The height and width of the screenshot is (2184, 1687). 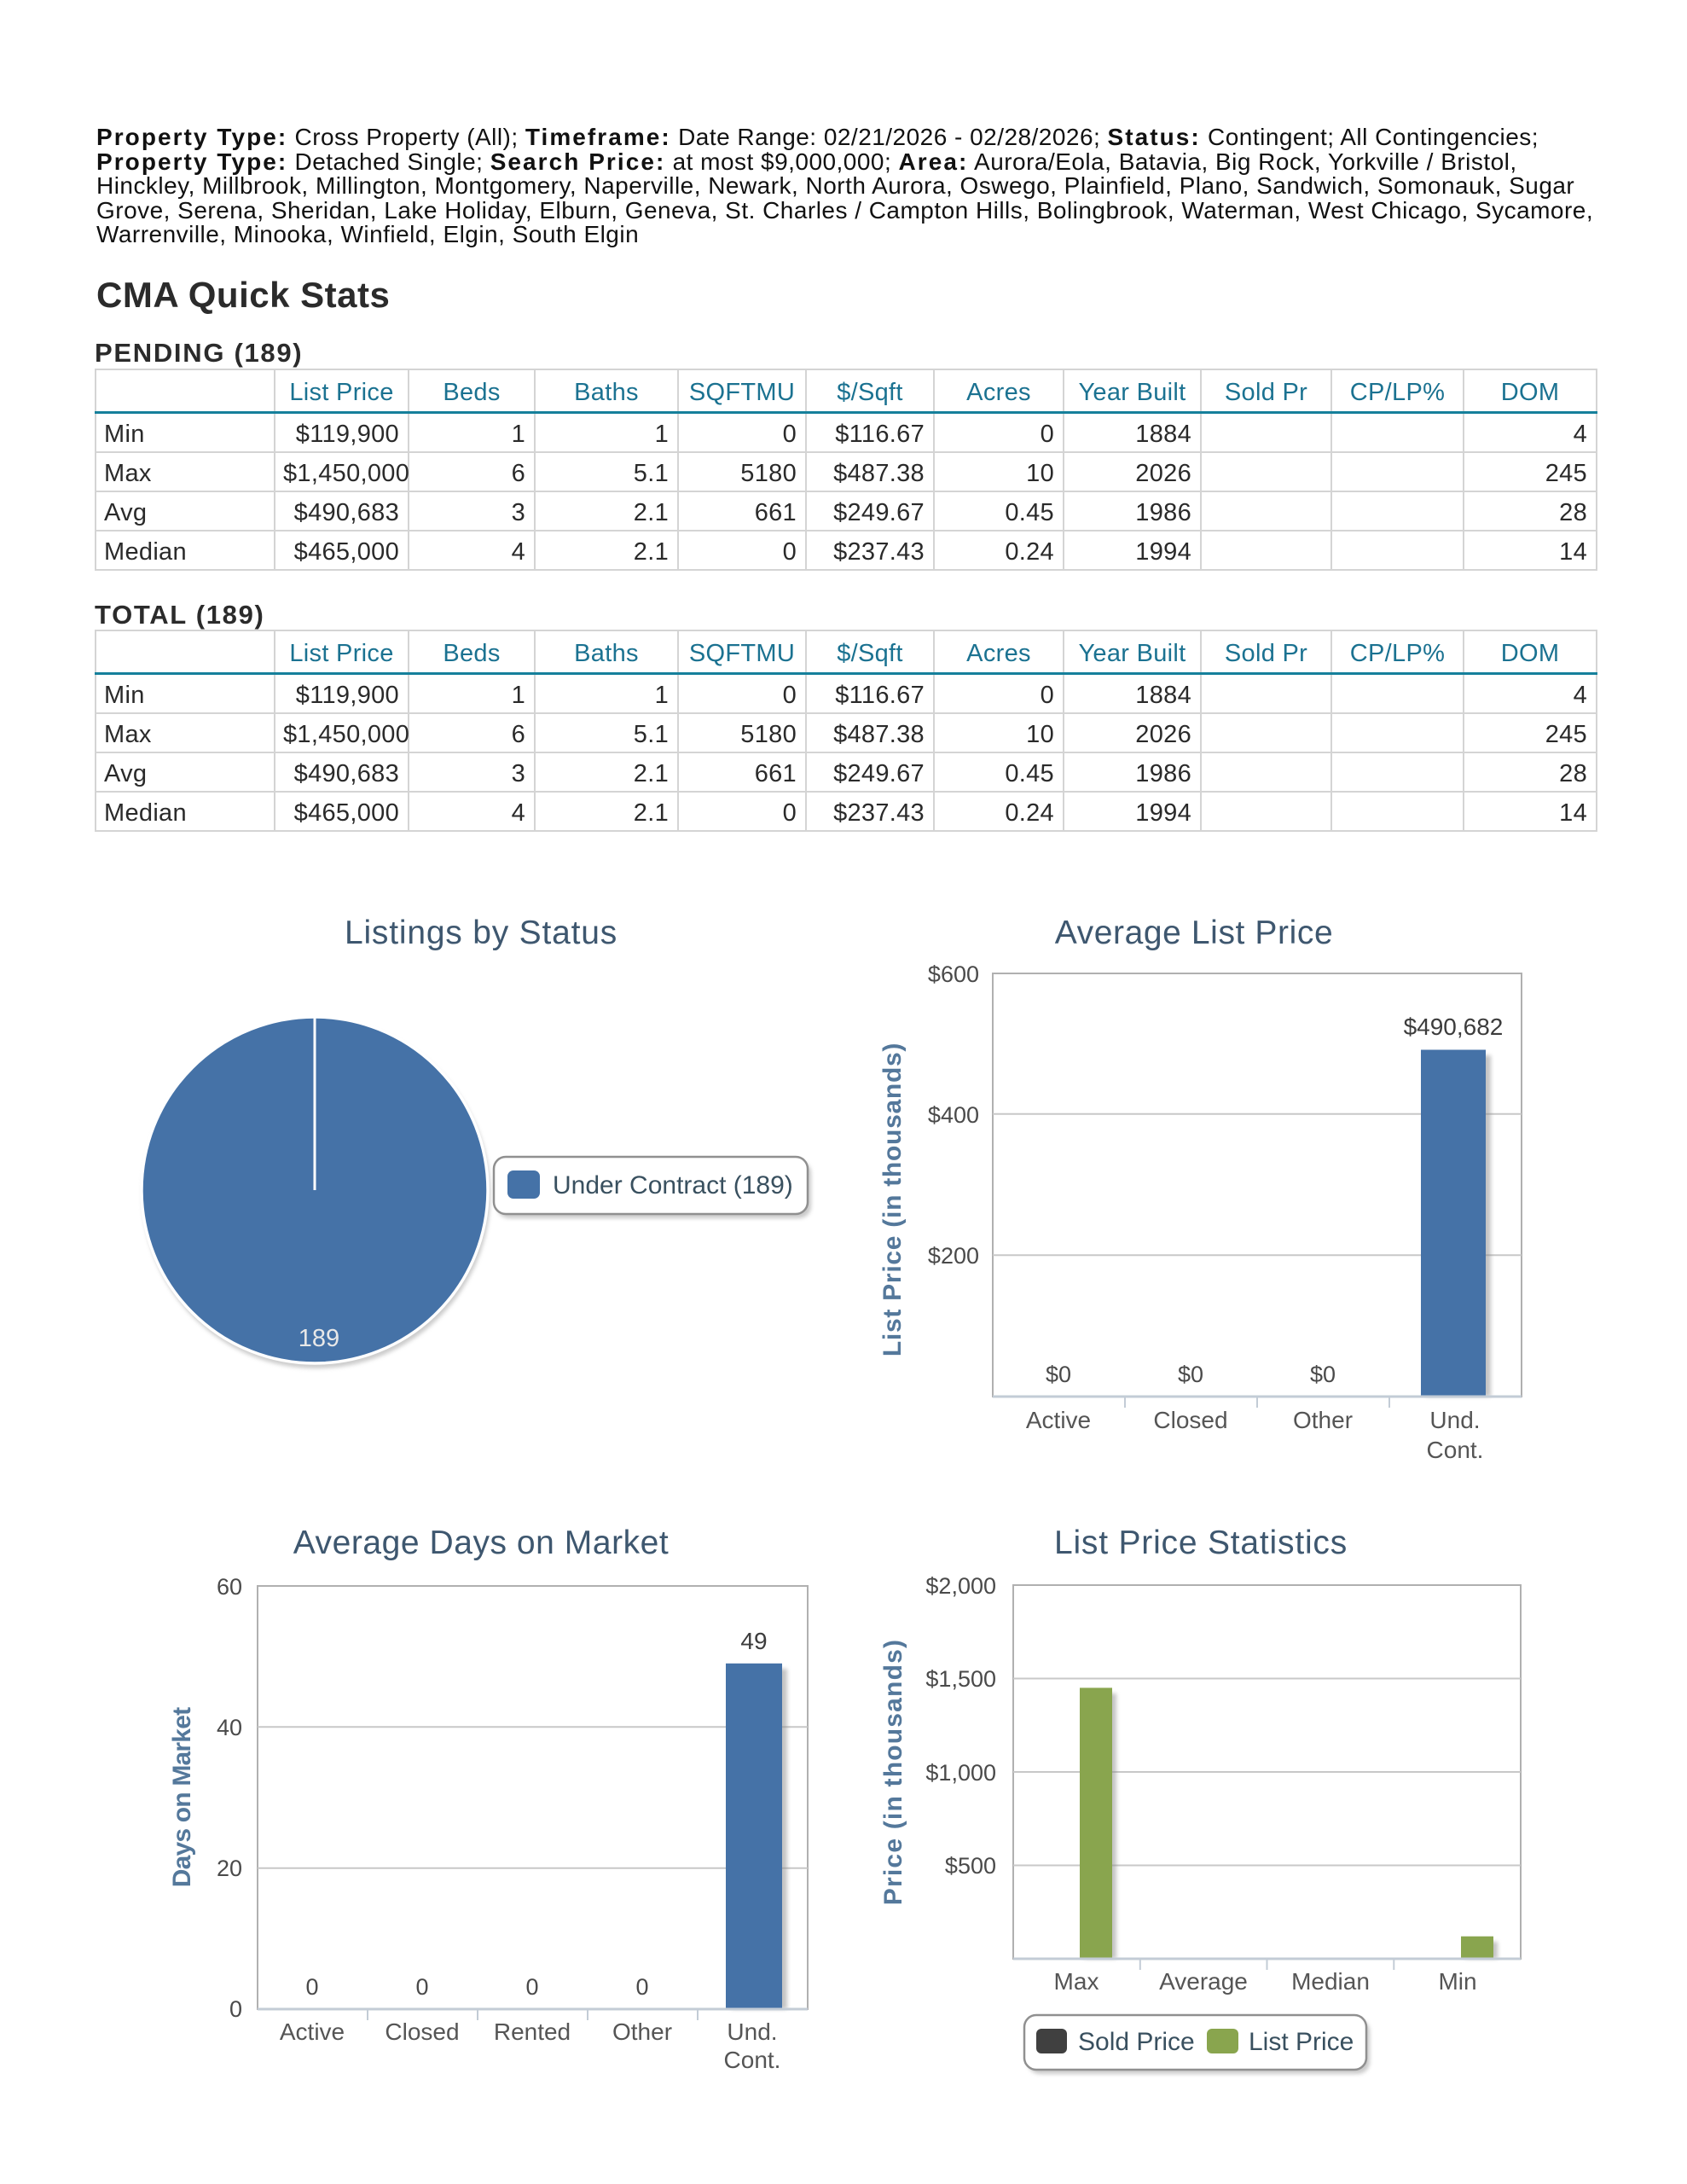 I want to click on svg-text: $400, so click(x=953, y=1115).